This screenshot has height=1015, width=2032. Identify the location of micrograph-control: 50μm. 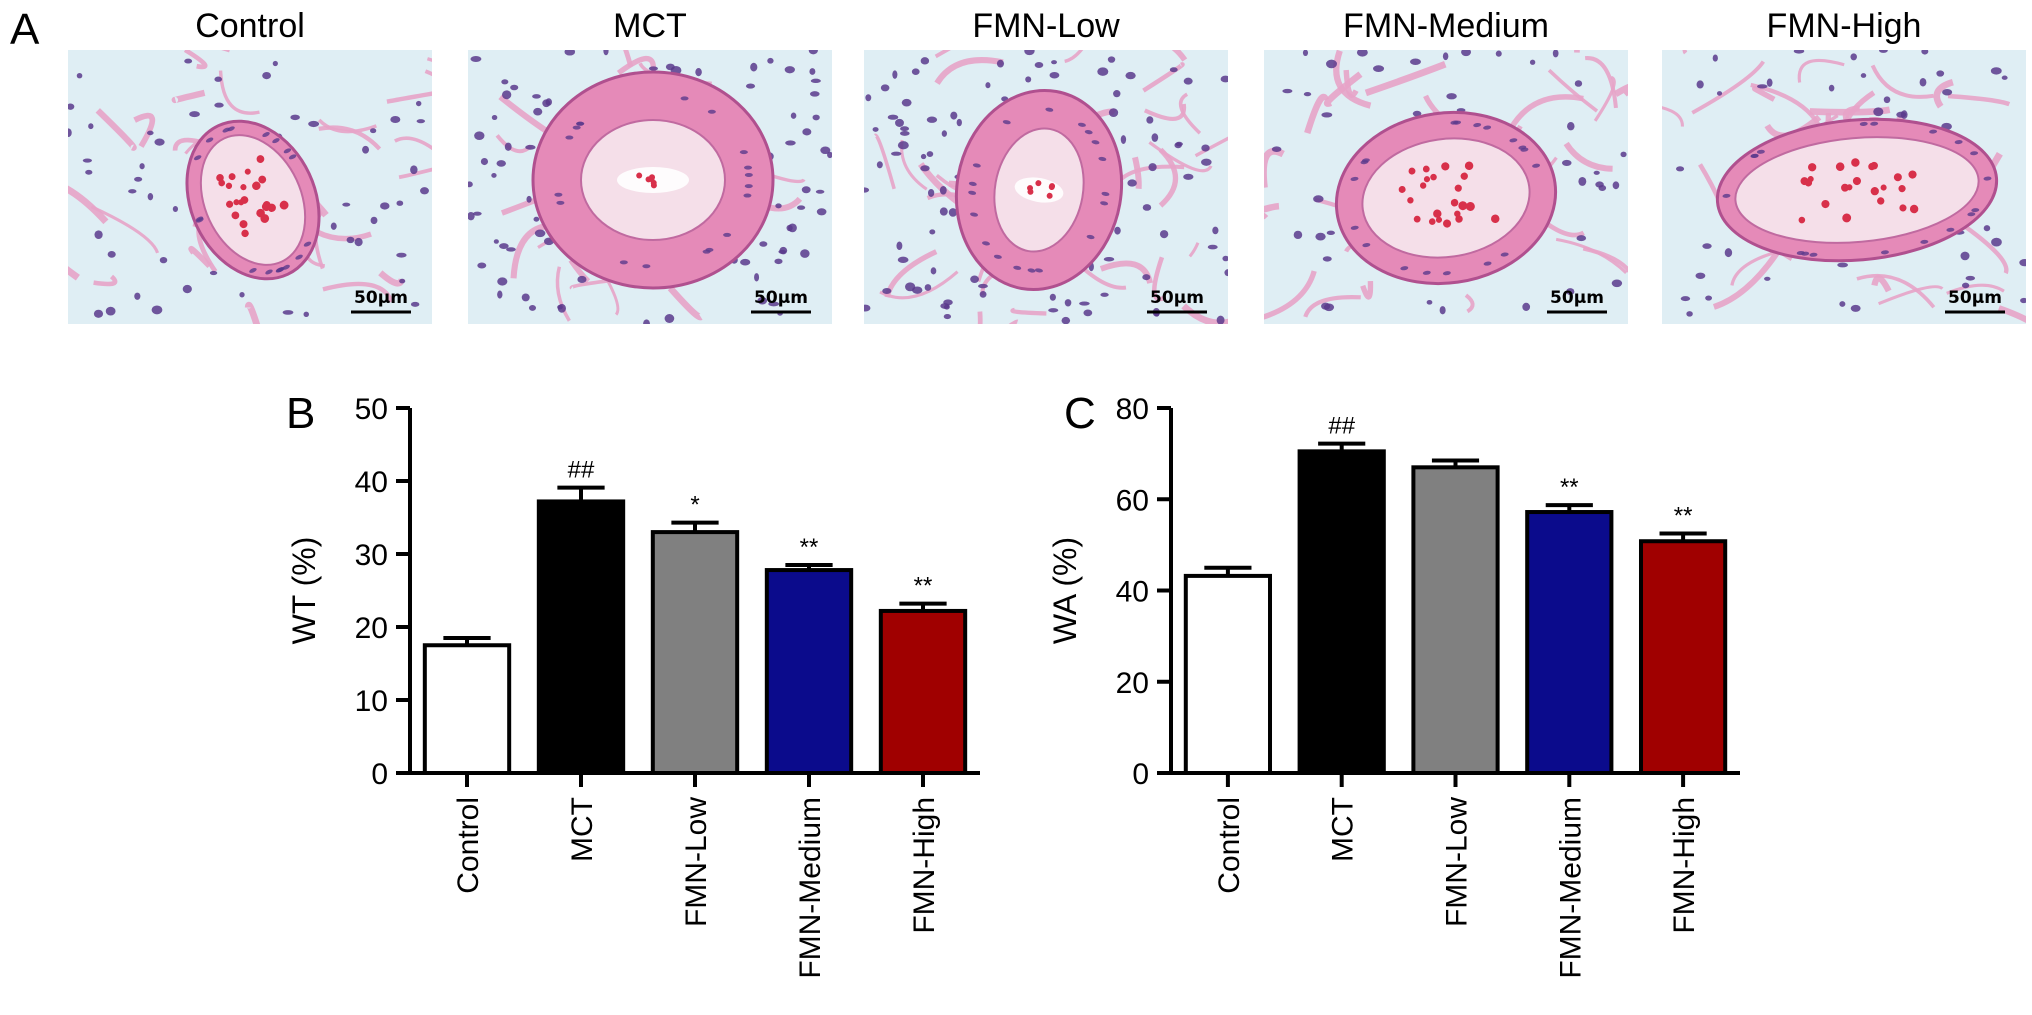
(250, 187).